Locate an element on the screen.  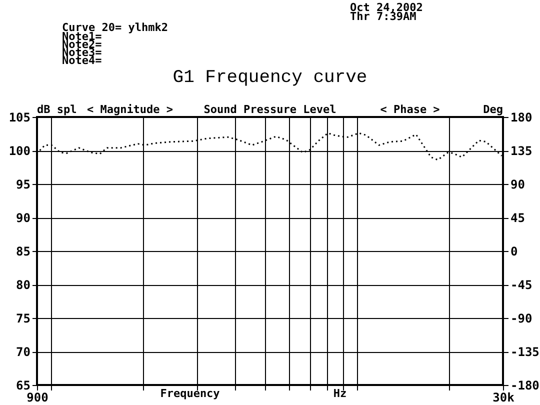
y2-tick-label: -90 is located at coordinates (521, 319).